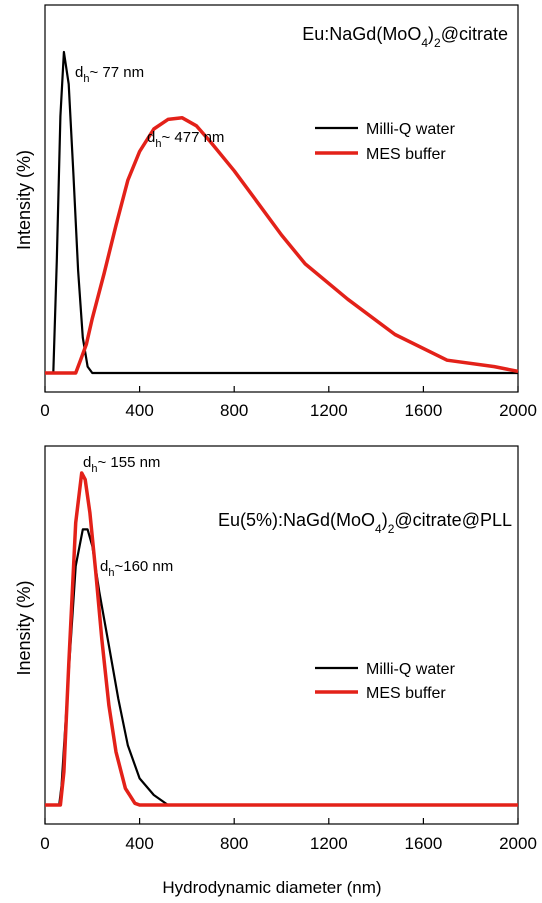 This screenshot has height=903, width=542. I want to click on bottom-chart-title: Eu(5%):NaGd(MoO4)2@citrate@PLL, so click(365, 523).